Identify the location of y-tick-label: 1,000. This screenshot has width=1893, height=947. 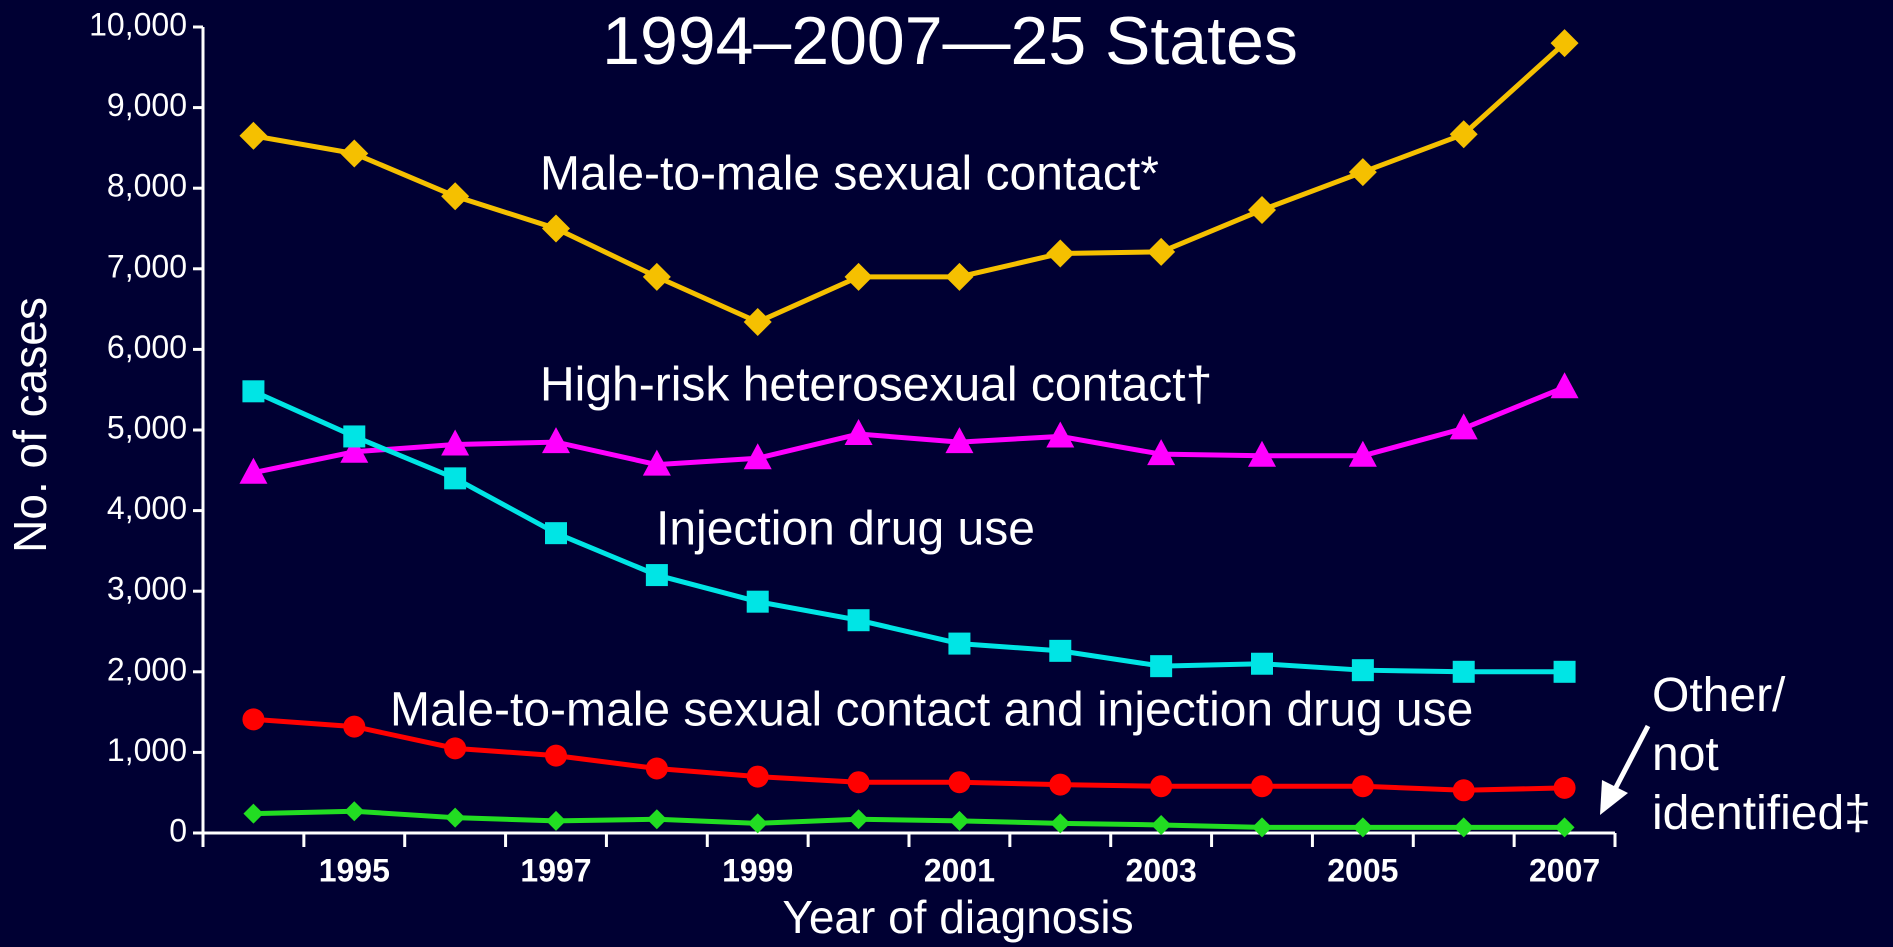
(147, 750).